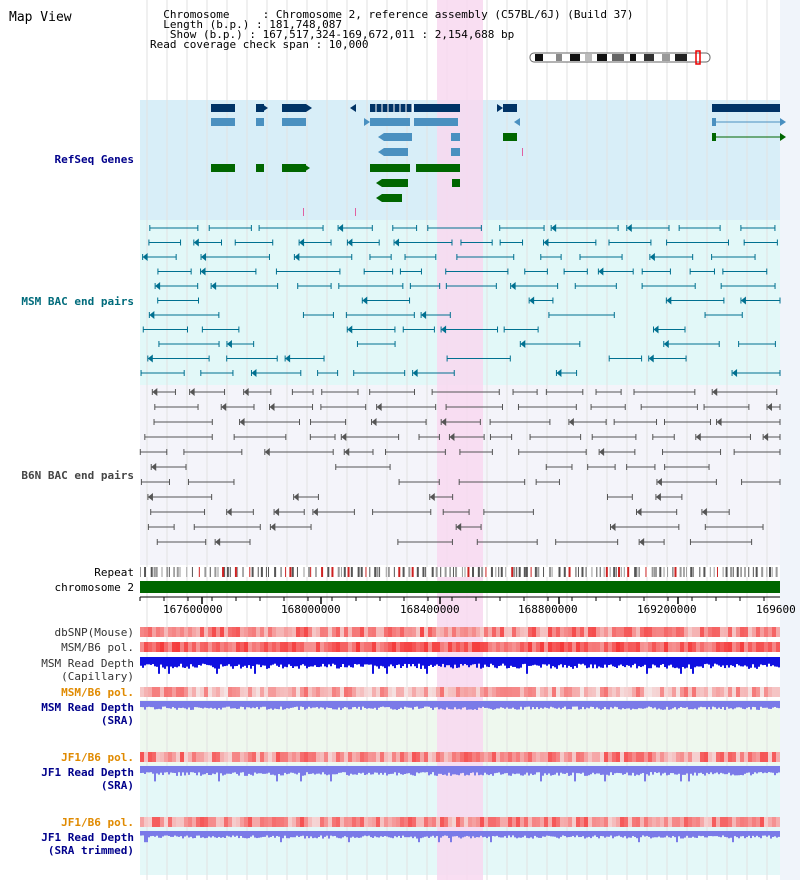 This screenshot has width=800, height=880. Describe the element at coordinates (97, 647) in the screenshot. I see `track-label-msm-b6-pol-1: MSM/B6 pol.` at that location.